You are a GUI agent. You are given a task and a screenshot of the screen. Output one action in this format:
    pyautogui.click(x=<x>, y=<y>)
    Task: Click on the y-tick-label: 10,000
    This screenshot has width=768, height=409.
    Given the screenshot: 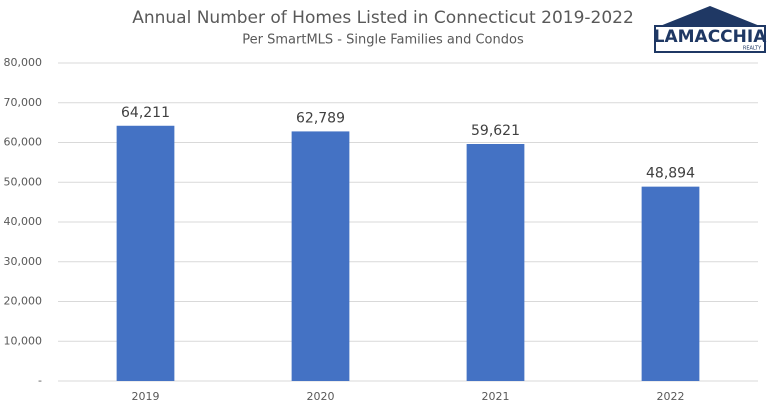 What is the action you would take?
    pyautogui.click(x=23, y=340)
    